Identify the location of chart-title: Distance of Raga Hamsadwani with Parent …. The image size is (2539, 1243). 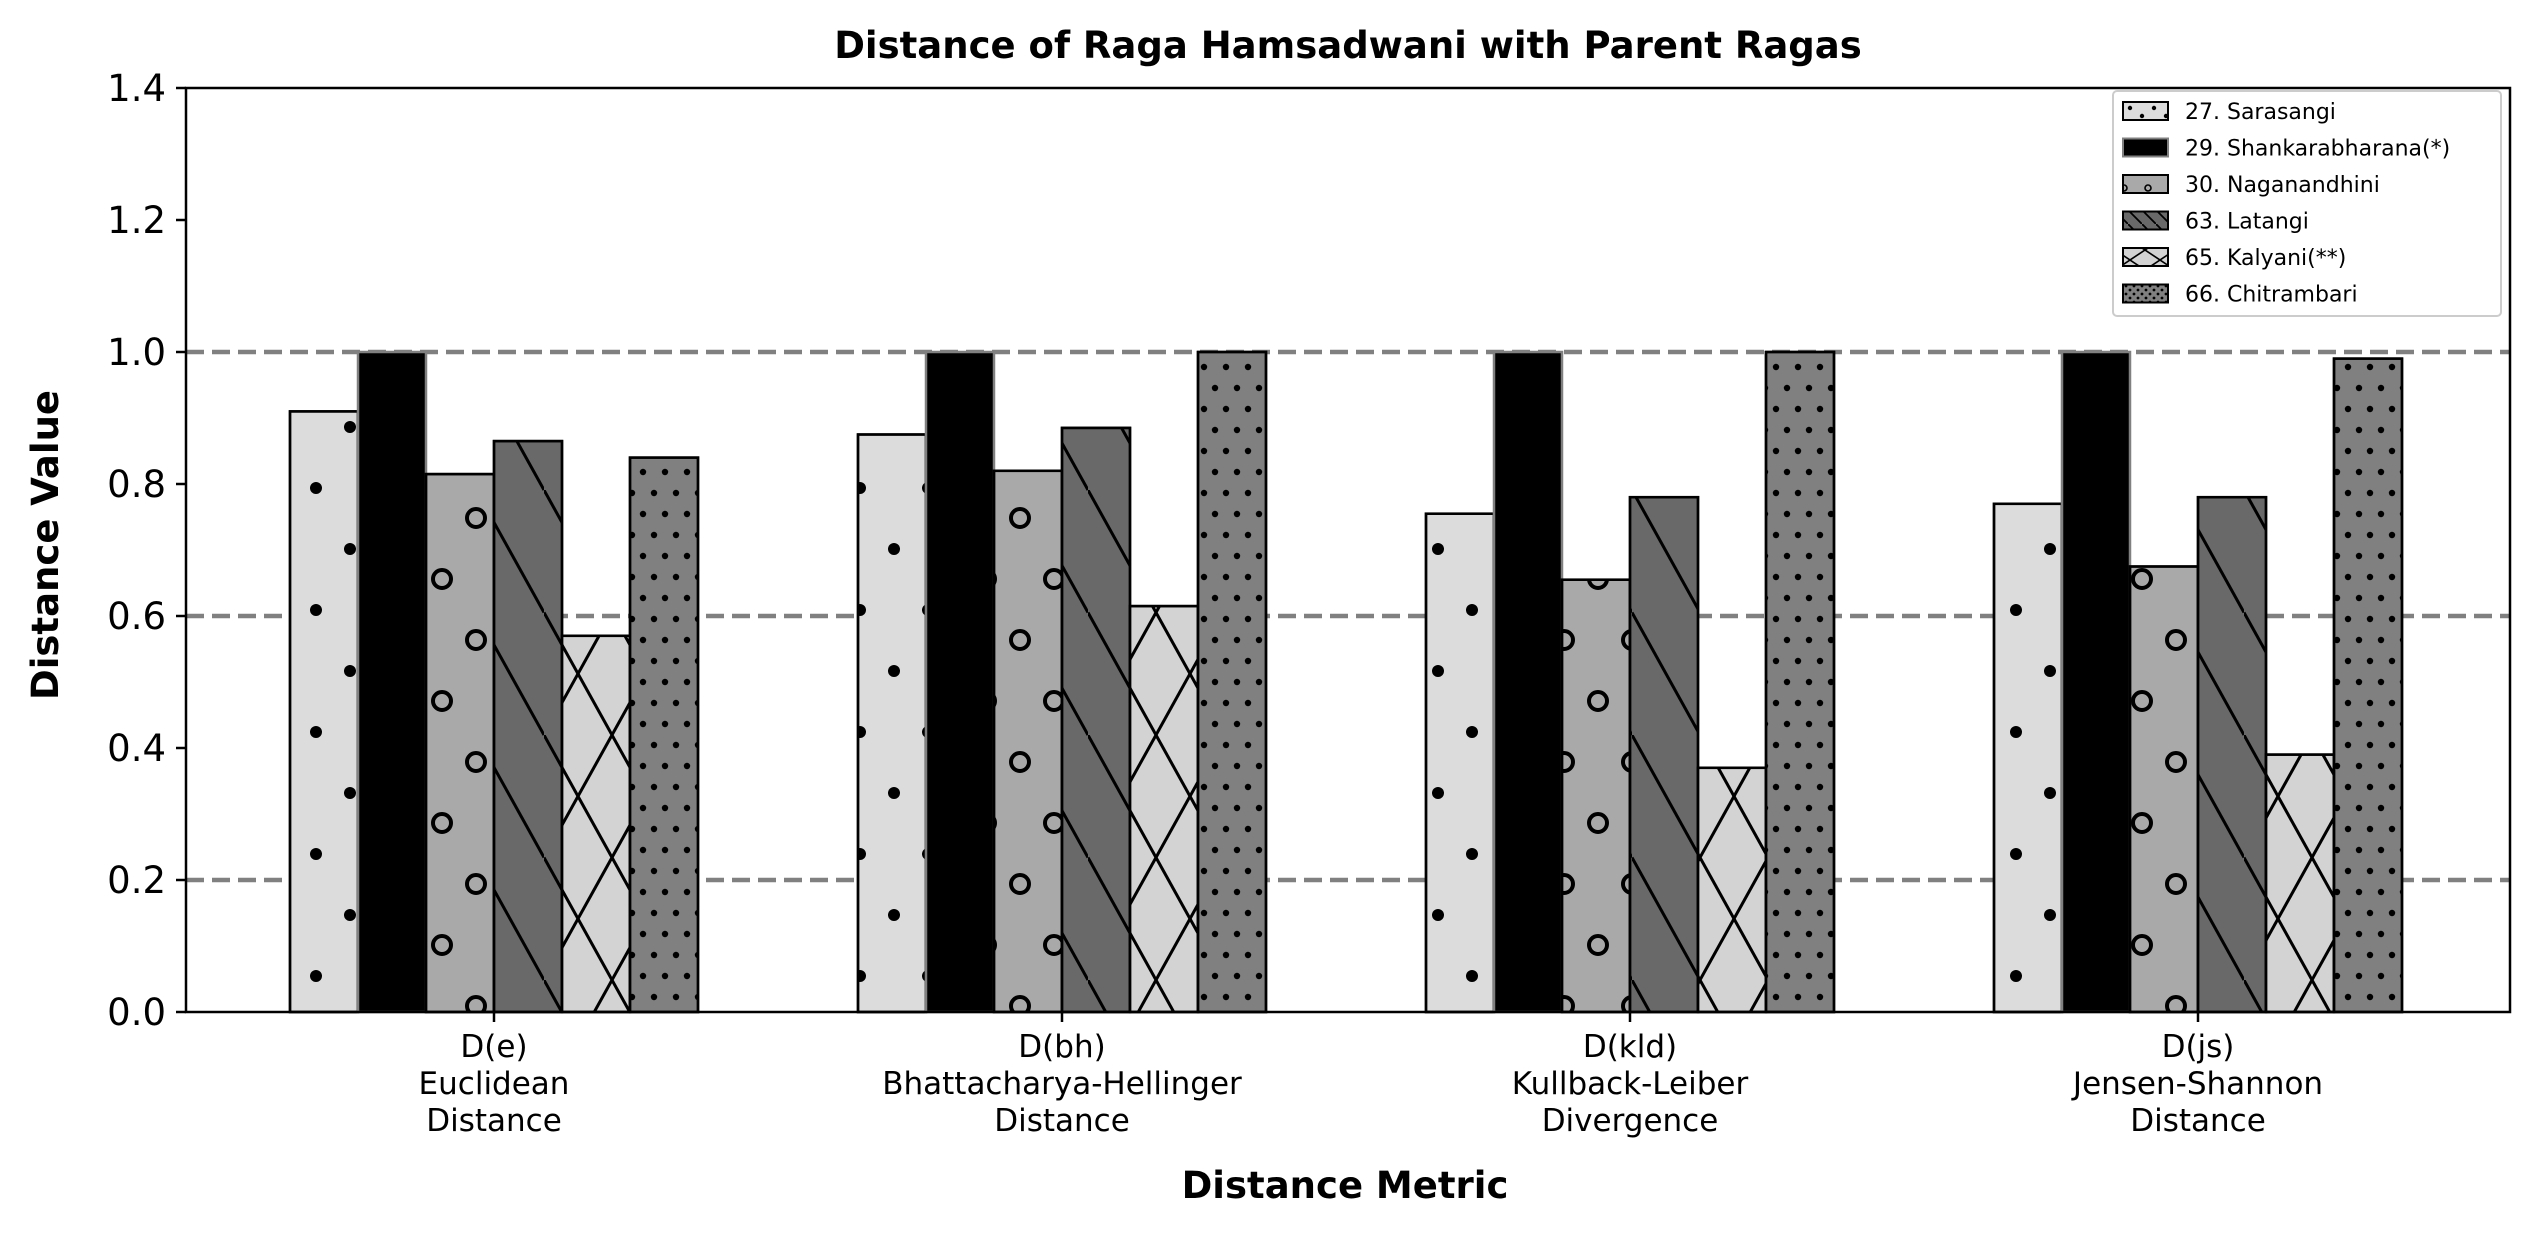
(1348, 45).